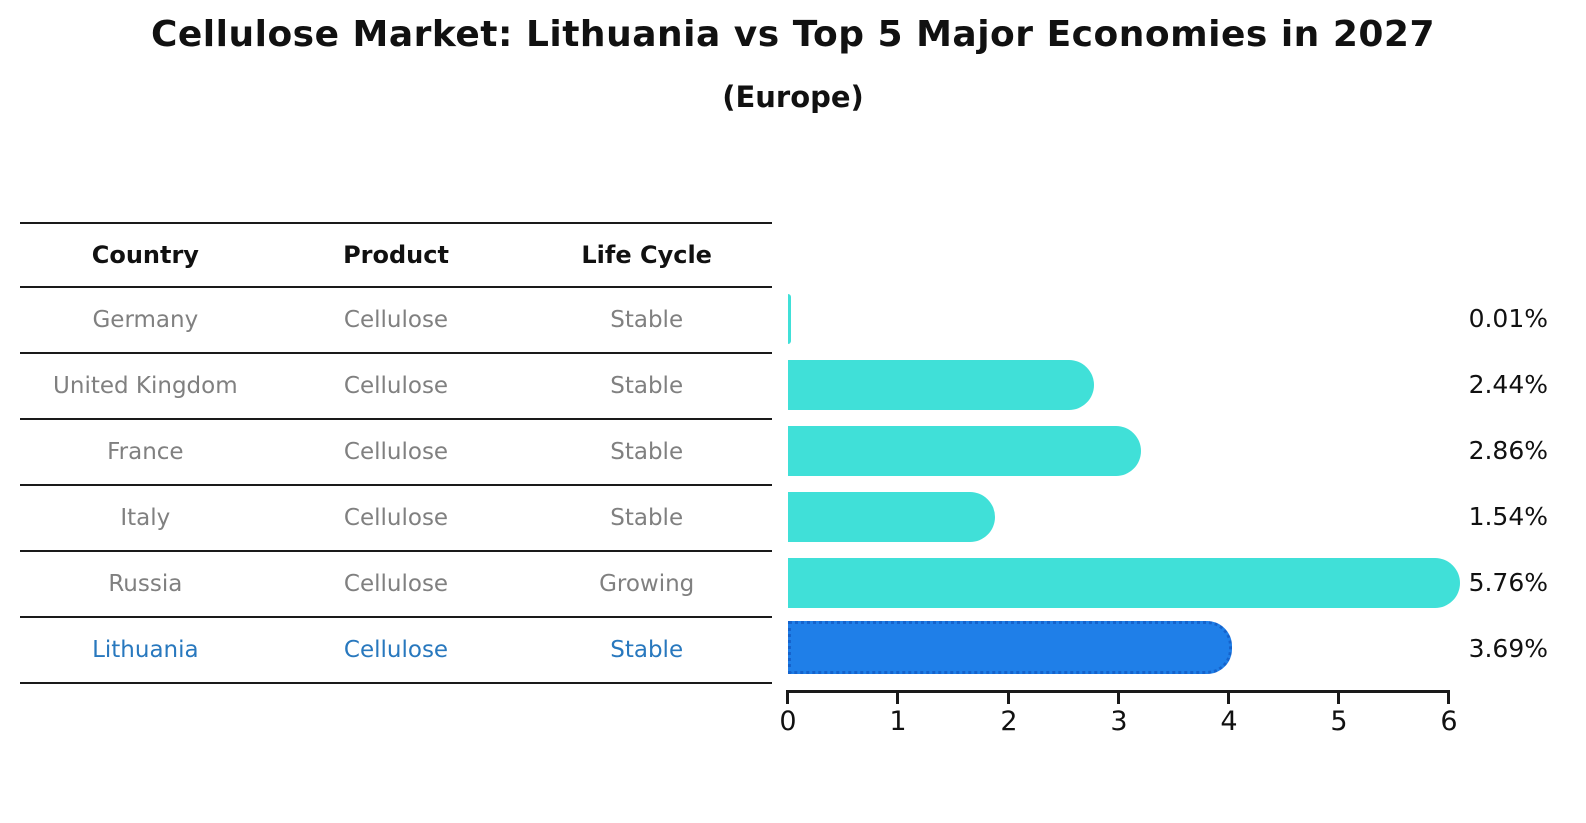 The image size is (1586, 823). Describe the element at coordinates (647, 584) in the screenshot. I see `cell-lifecycle: Growing` at that location.